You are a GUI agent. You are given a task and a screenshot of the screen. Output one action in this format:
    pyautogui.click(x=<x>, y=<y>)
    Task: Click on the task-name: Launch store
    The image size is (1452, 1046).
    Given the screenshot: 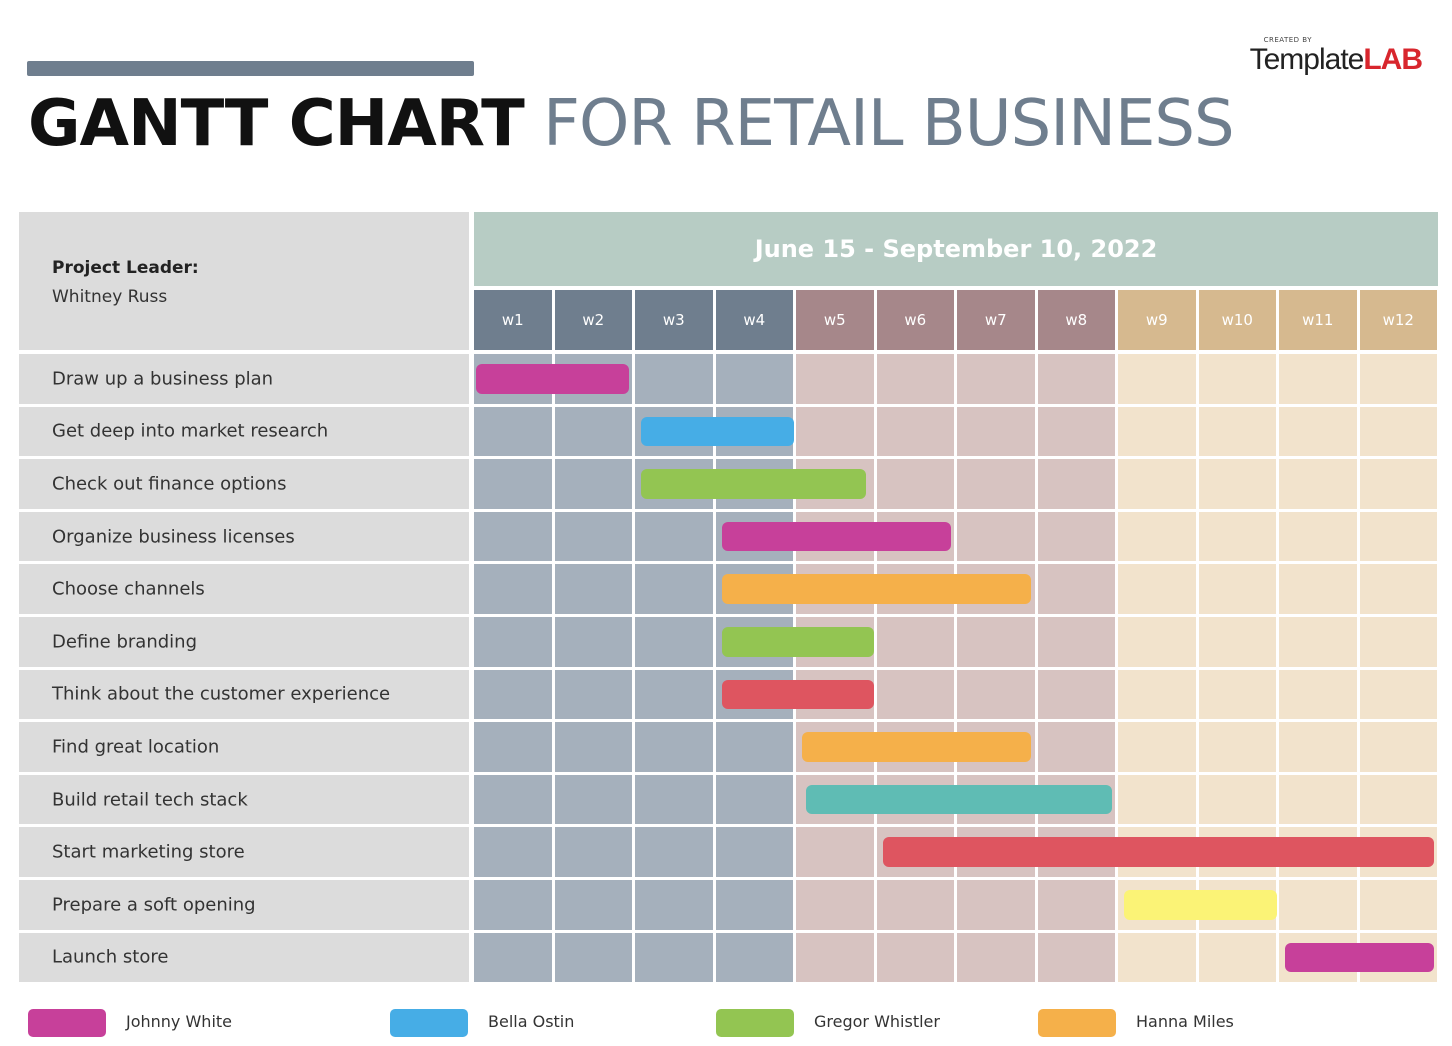 What is the action you would take?
    pyautogui.click(x=110, y=957)
    